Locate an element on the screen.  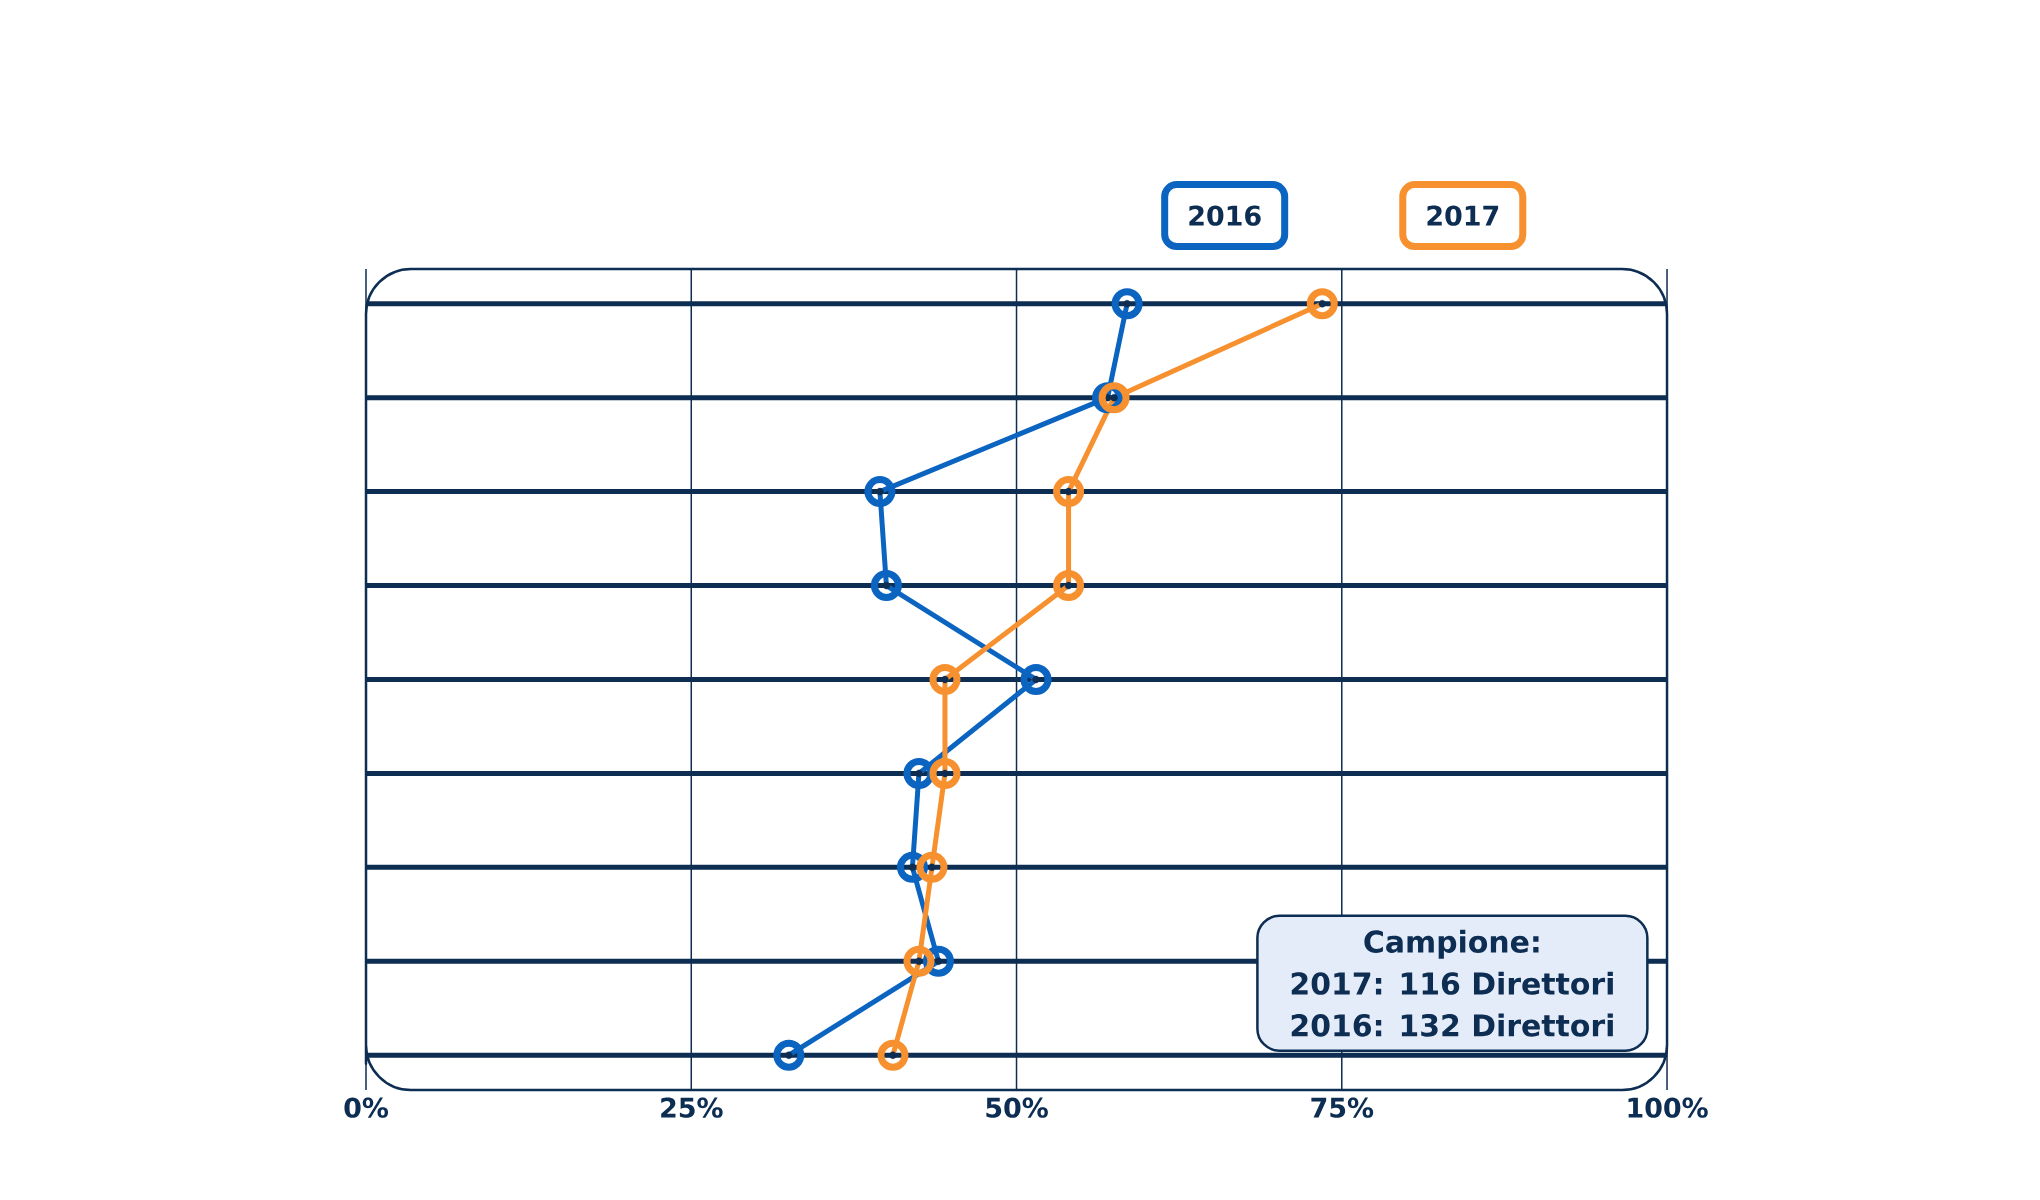
annotation: Campione: is located at coordinates (1451, 944).